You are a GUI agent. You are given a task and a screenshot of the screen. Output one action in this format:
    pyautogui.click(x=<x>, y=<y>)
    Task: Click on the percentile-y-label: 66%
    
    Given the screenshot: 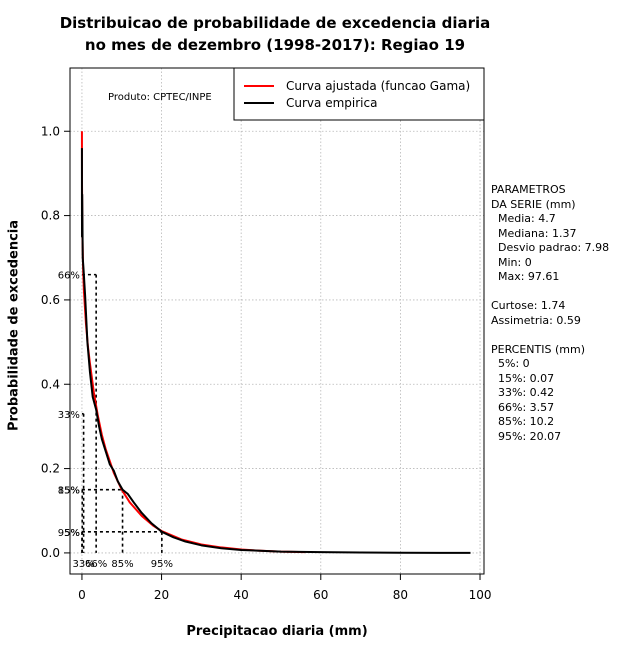 What is the action you would take?
    pyautogui.click(x=69, y=276)
    